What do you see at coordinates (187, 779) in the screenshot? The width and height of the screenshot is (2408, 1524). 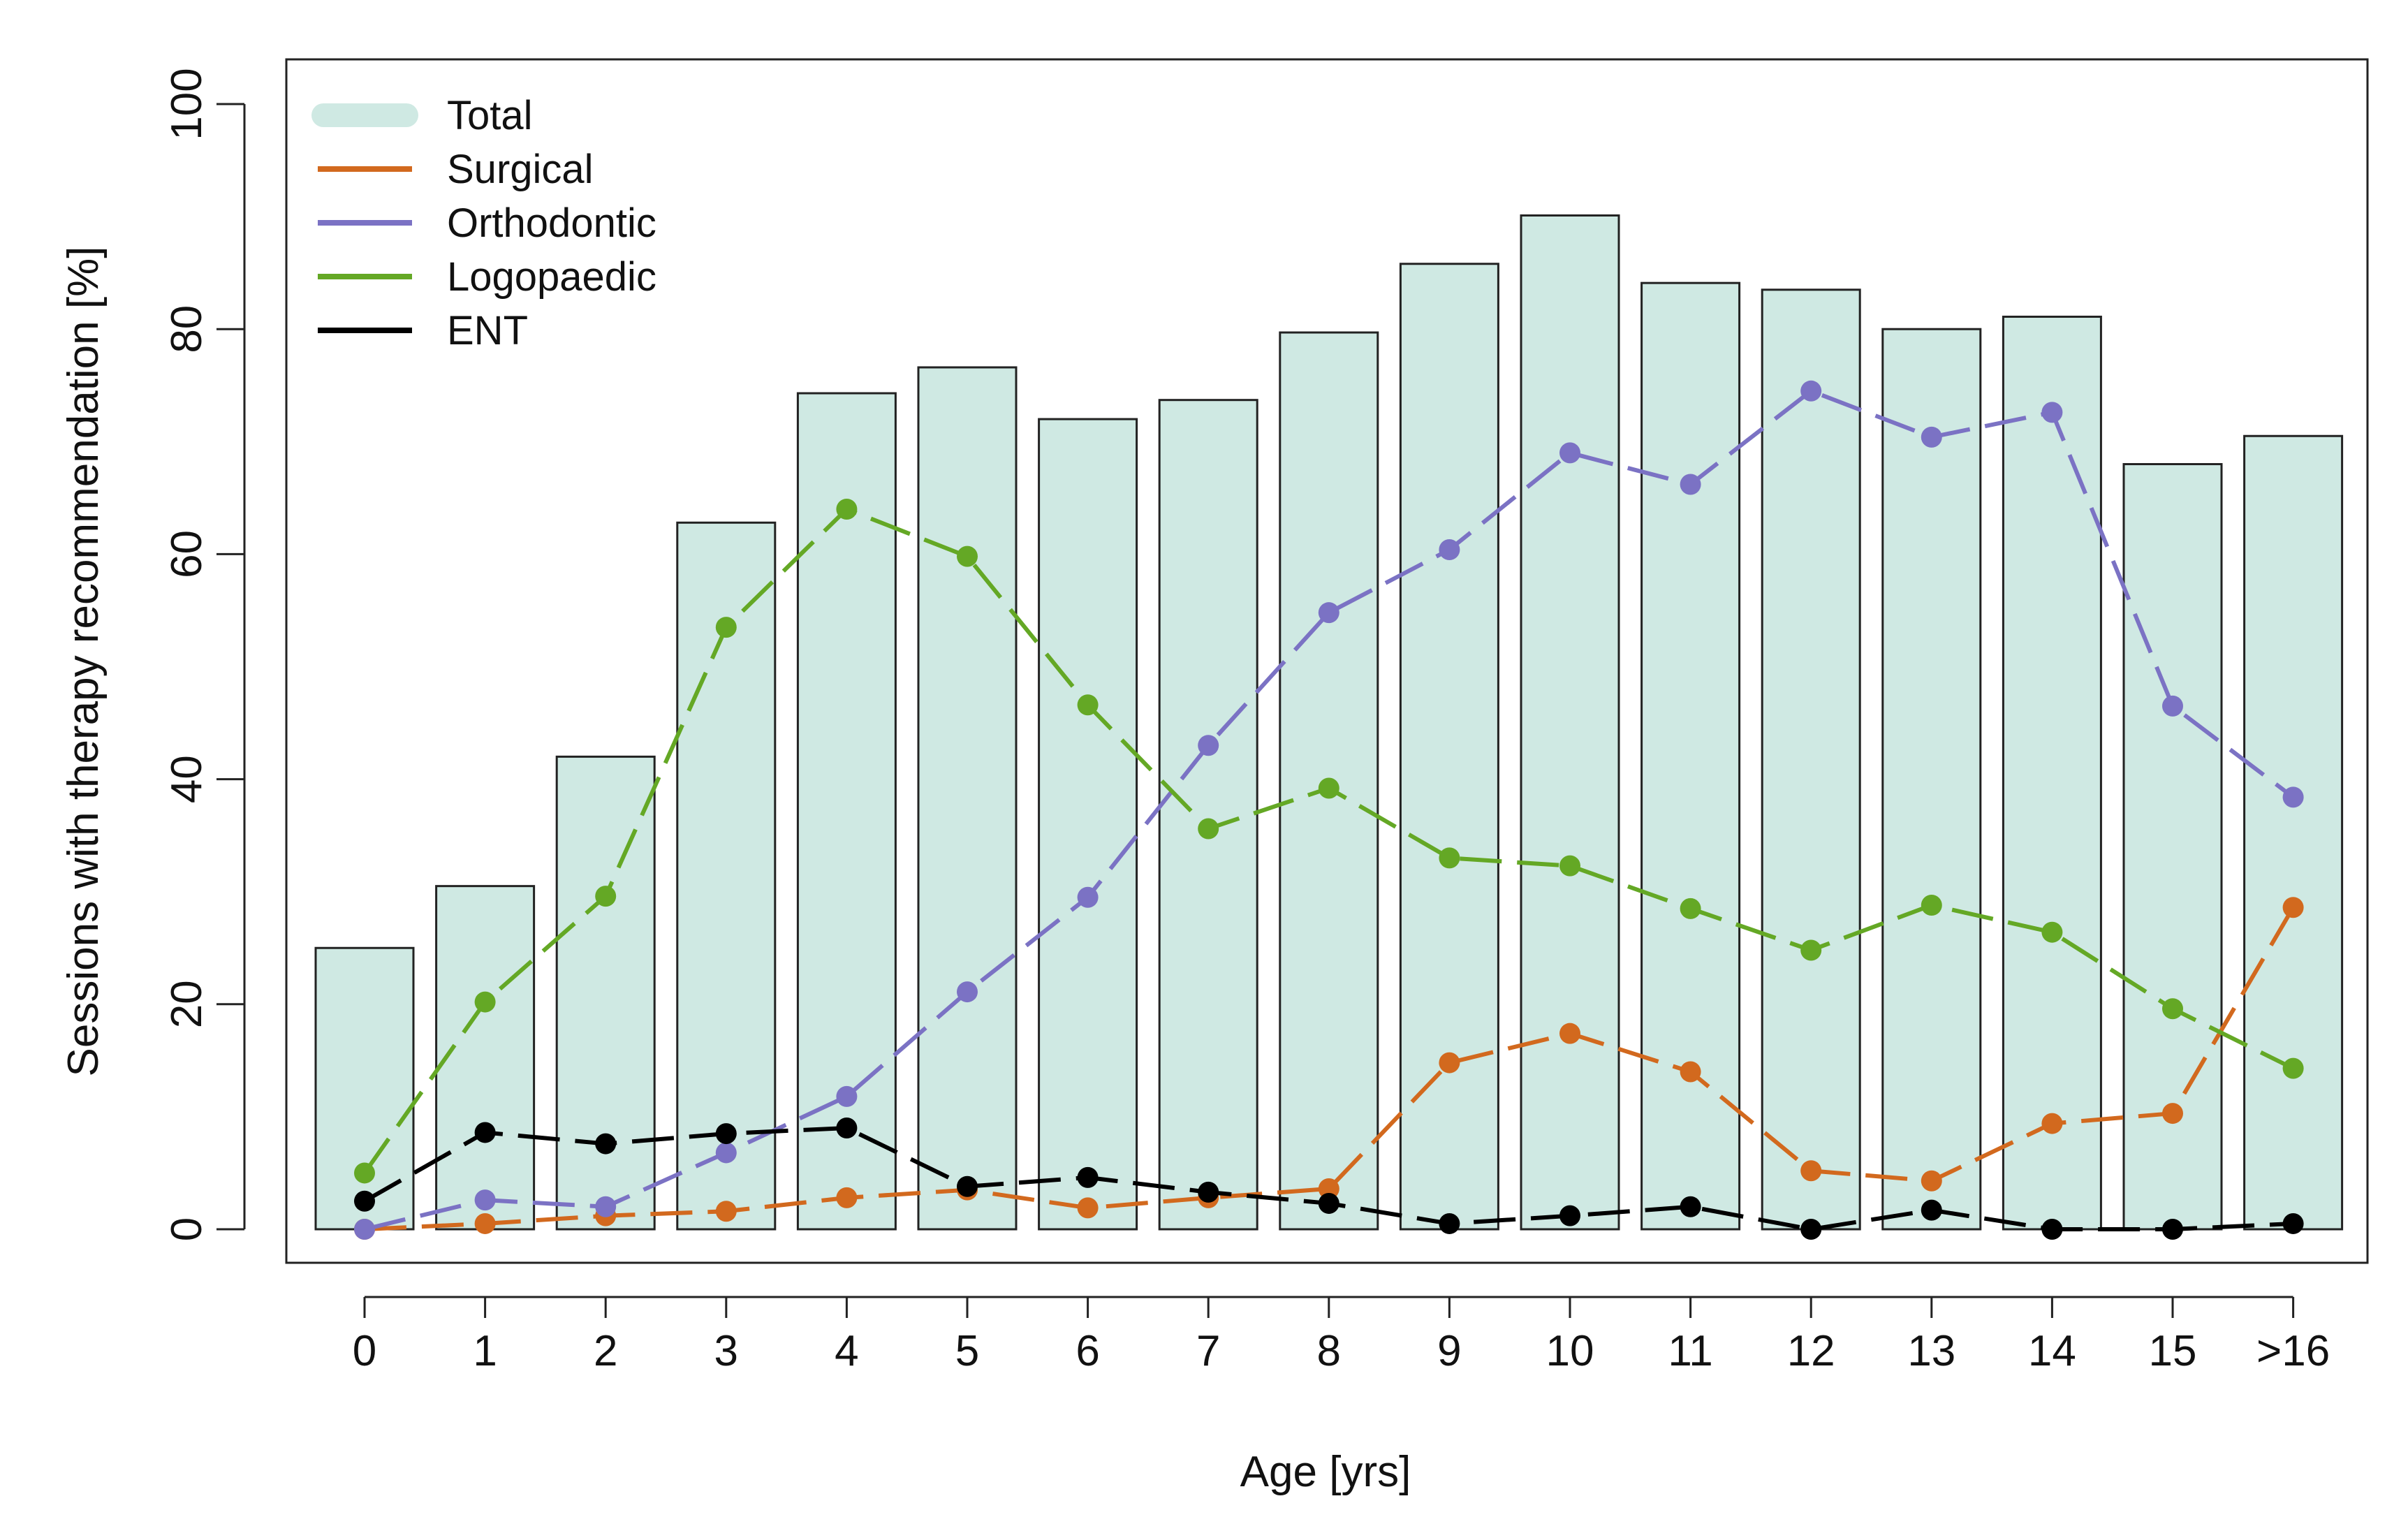 I see `y-tick-label-40: 40` at bounding box center [187, 779].